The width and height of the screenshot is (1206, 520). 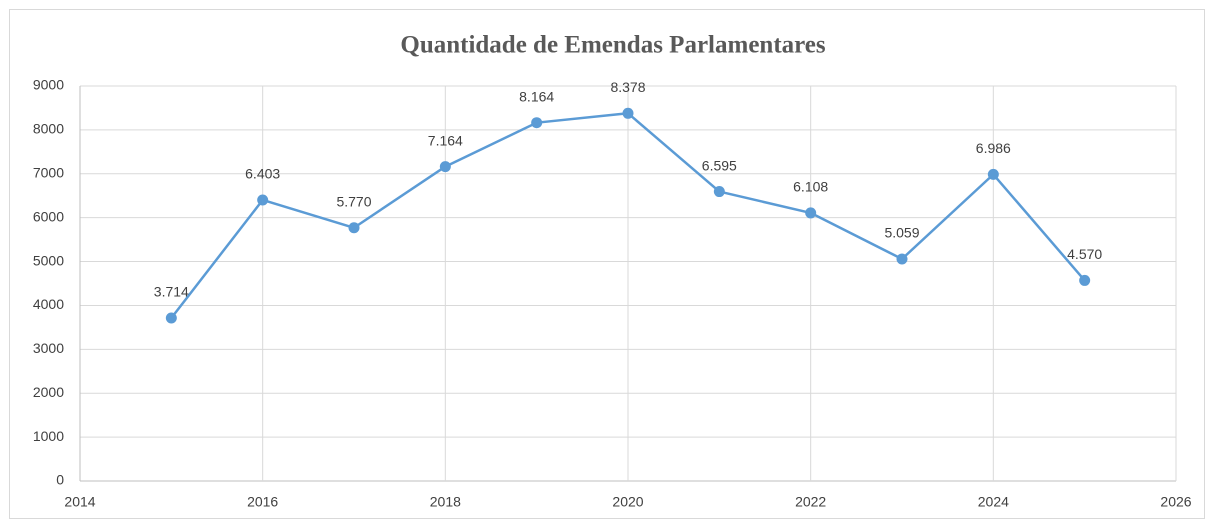 I want to click on x-tick-label: 2026, so click(x=1175, y=502).